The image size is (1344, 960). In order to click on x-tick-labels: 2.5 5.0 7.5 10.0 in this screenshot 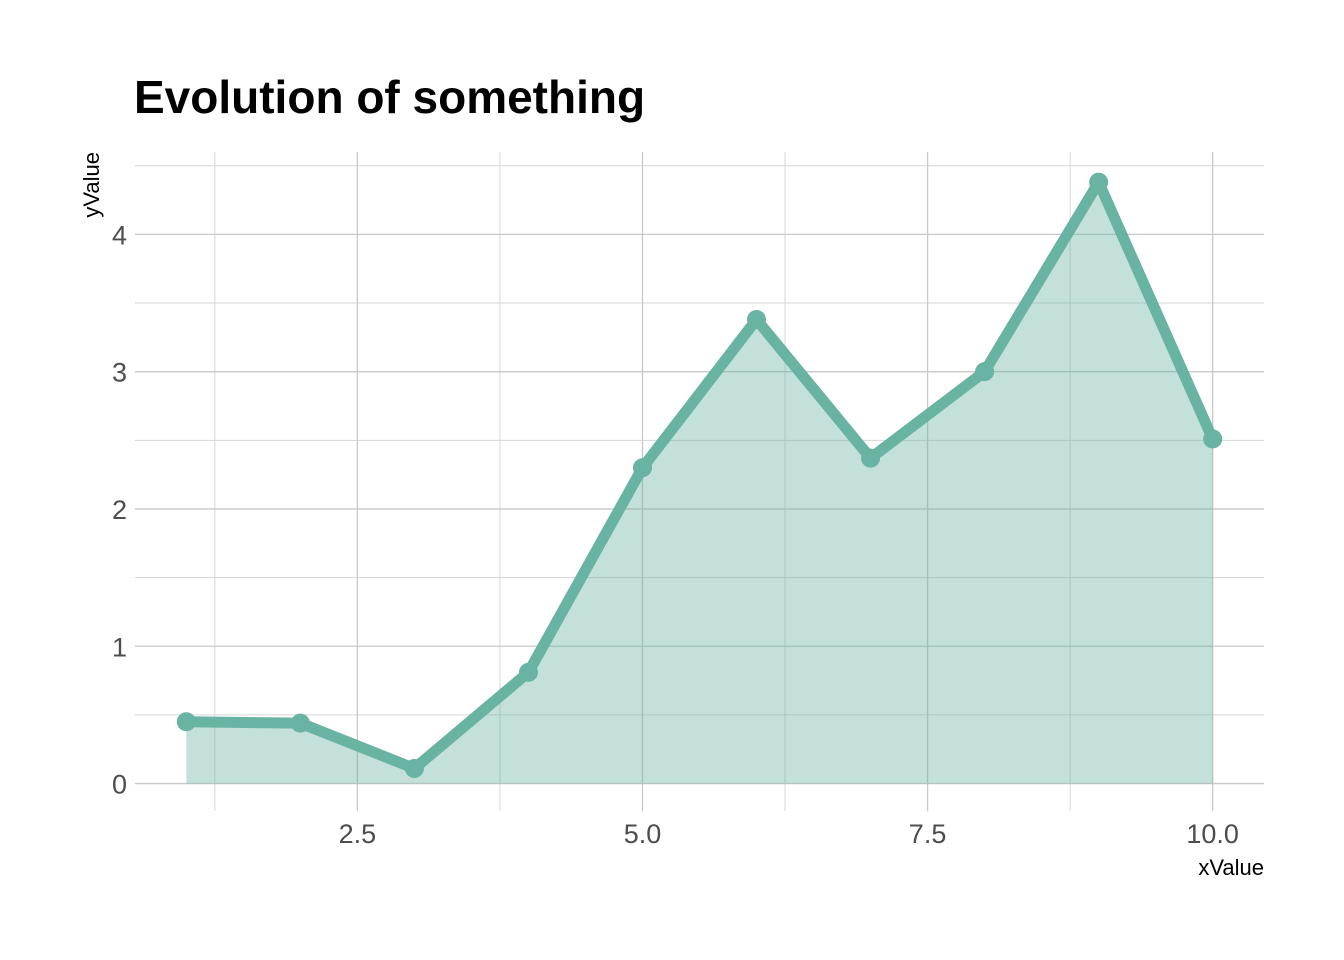, I will do `click(789, 834)`.